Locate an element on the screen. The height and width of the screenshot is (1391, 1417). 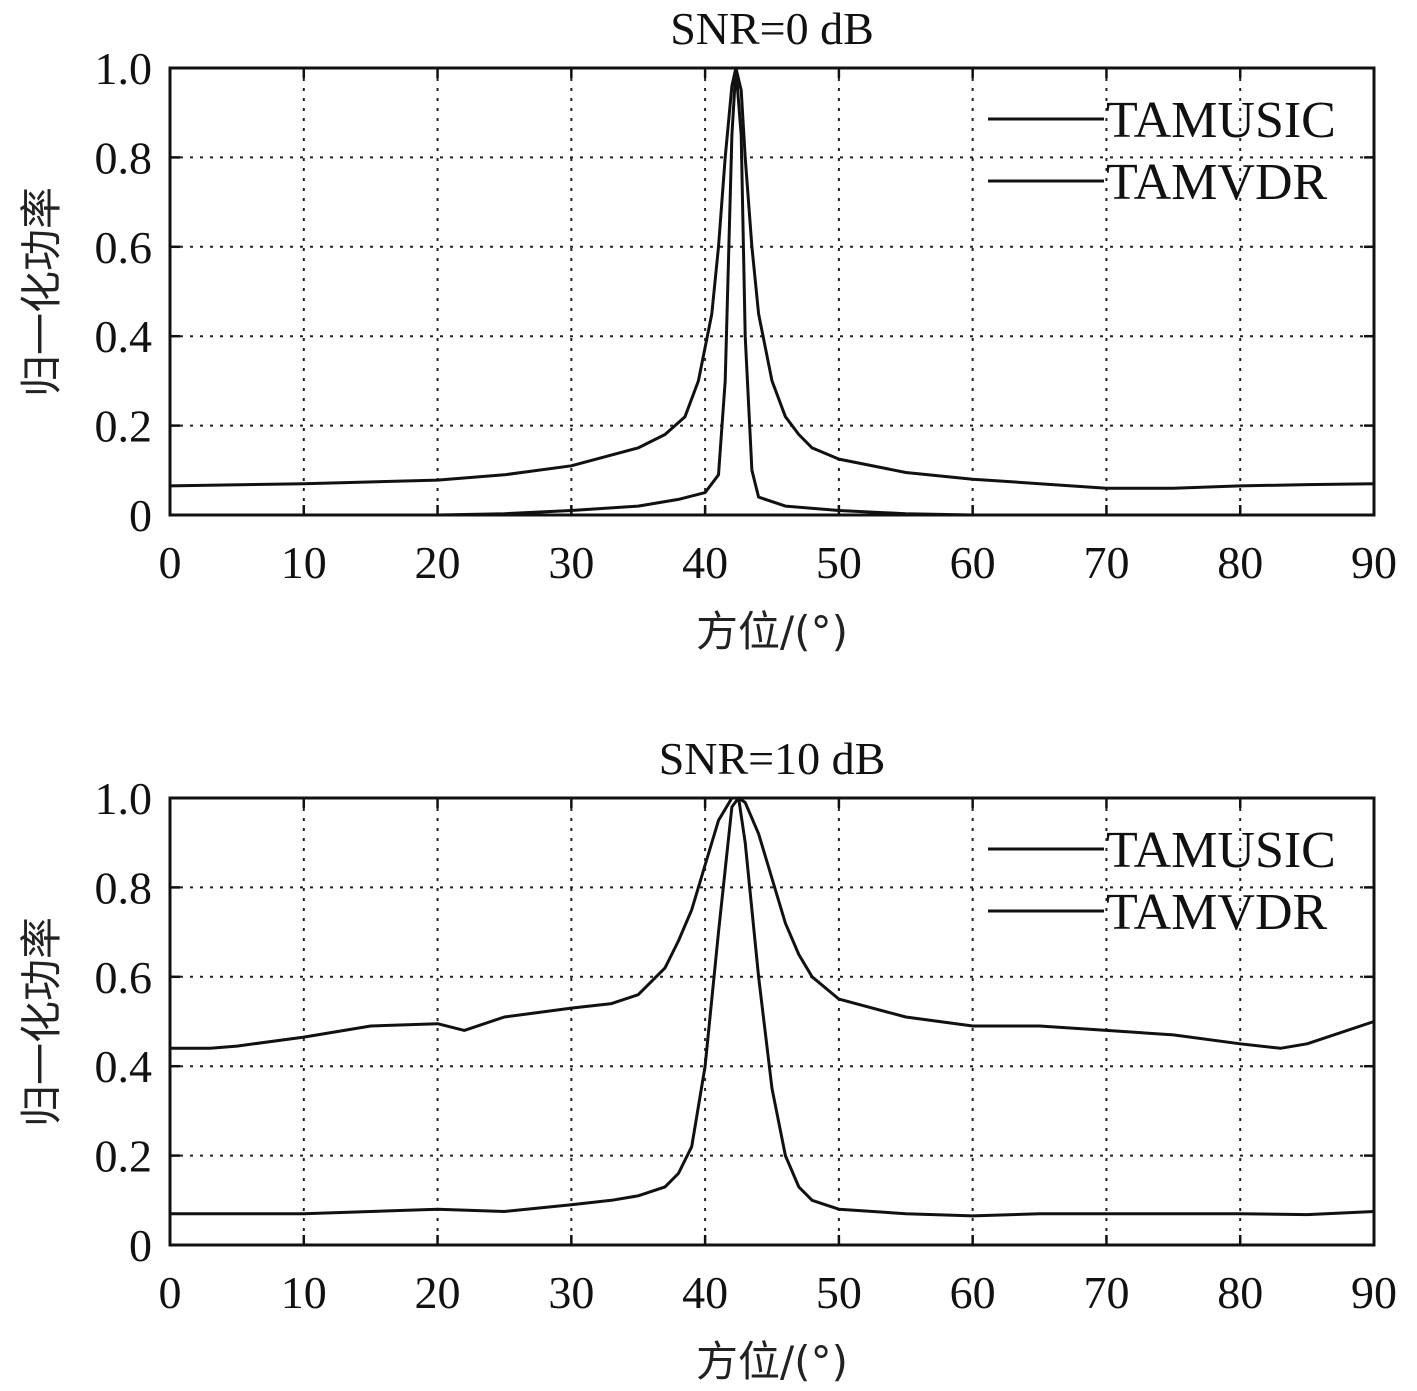
legend-label-tamusic-2: TAMUSIC is located at coordinates (1221, 850).